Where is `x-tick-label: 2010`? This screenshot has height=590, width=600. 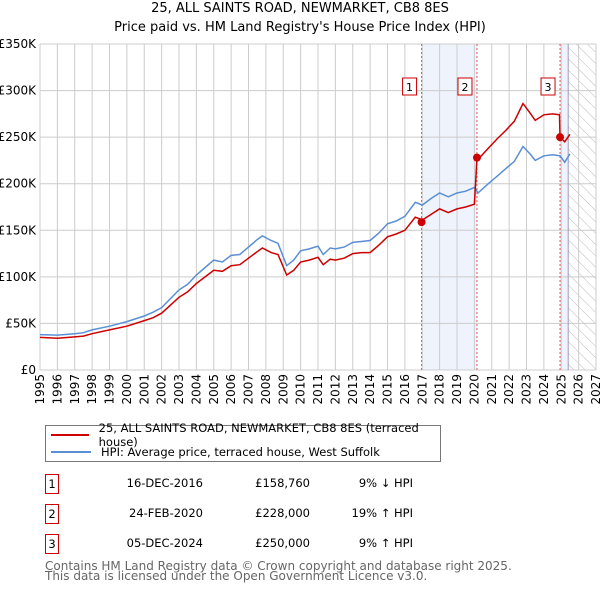 x-tick-label: 2010 is located at coordinates (301, 389).